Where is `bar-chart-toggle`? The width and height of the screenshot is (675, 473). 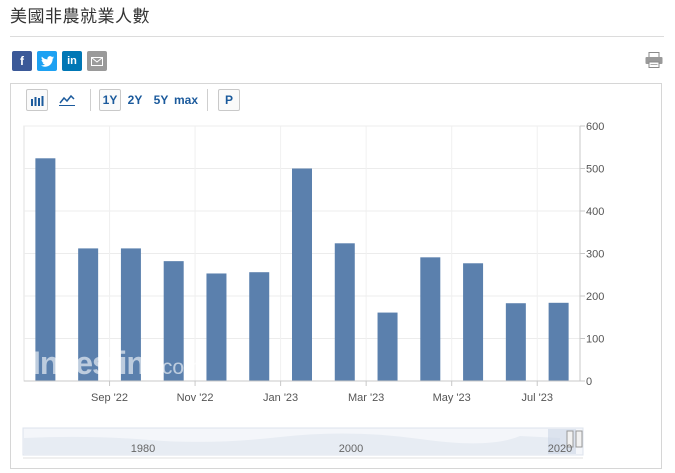
bar-chart-toggle is located at coordinates (37, 100).